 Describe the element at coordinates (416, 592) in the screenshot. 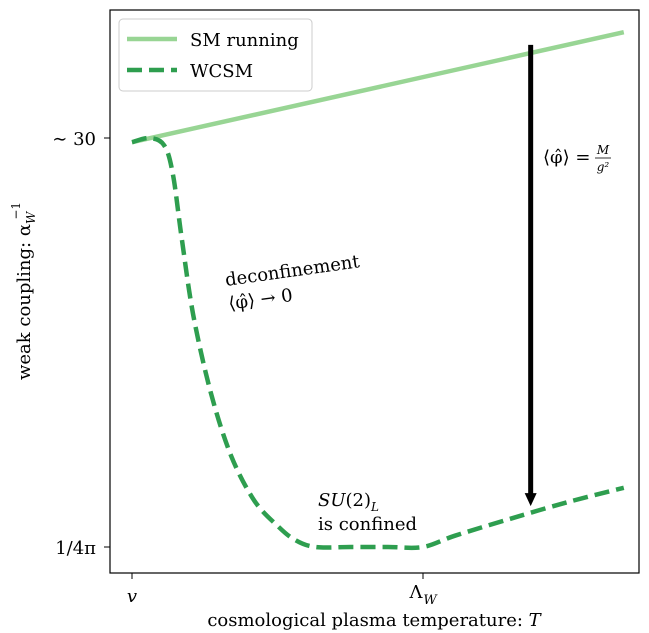

I see `xtick-label-lambda: Λ` at that location.